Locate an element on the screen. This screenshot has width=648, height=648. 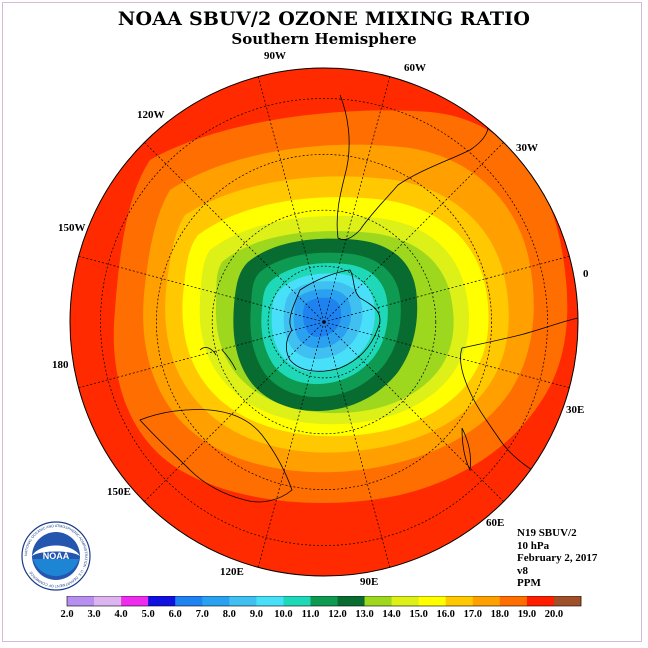
logo-text: NOAA is located at coordinates (56, 556).